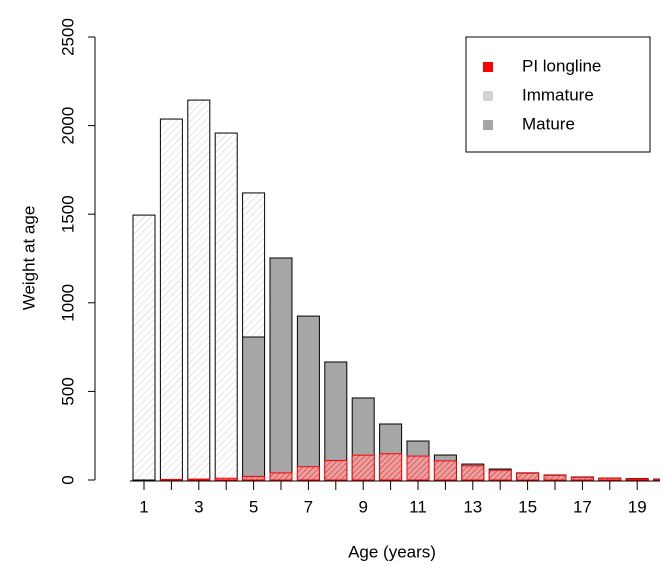  I want to click on y-tick-label: 2000, so click(67, 126).